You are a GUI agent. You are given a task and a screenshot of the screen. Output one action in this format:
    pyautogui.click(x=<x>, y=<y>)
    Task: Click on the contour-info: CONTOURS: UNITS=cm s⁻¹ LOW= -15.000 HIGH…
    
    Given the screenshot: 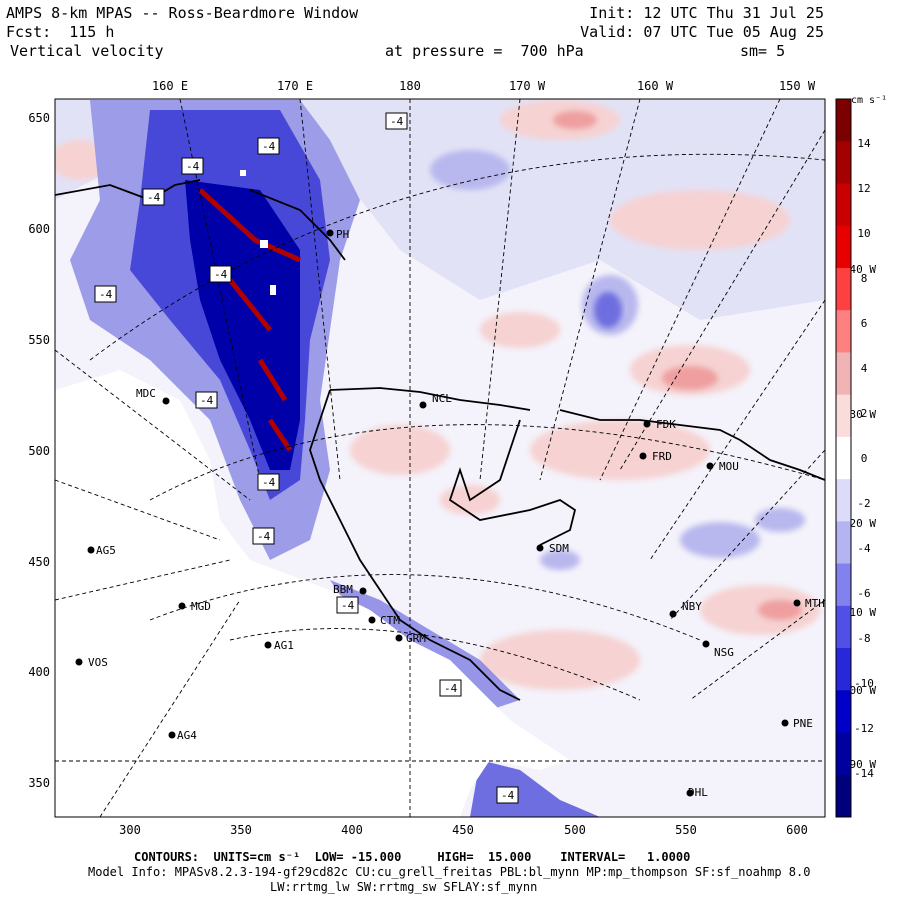 What is the action you would take?
    pyautogui.click(x=412, y=857)
    